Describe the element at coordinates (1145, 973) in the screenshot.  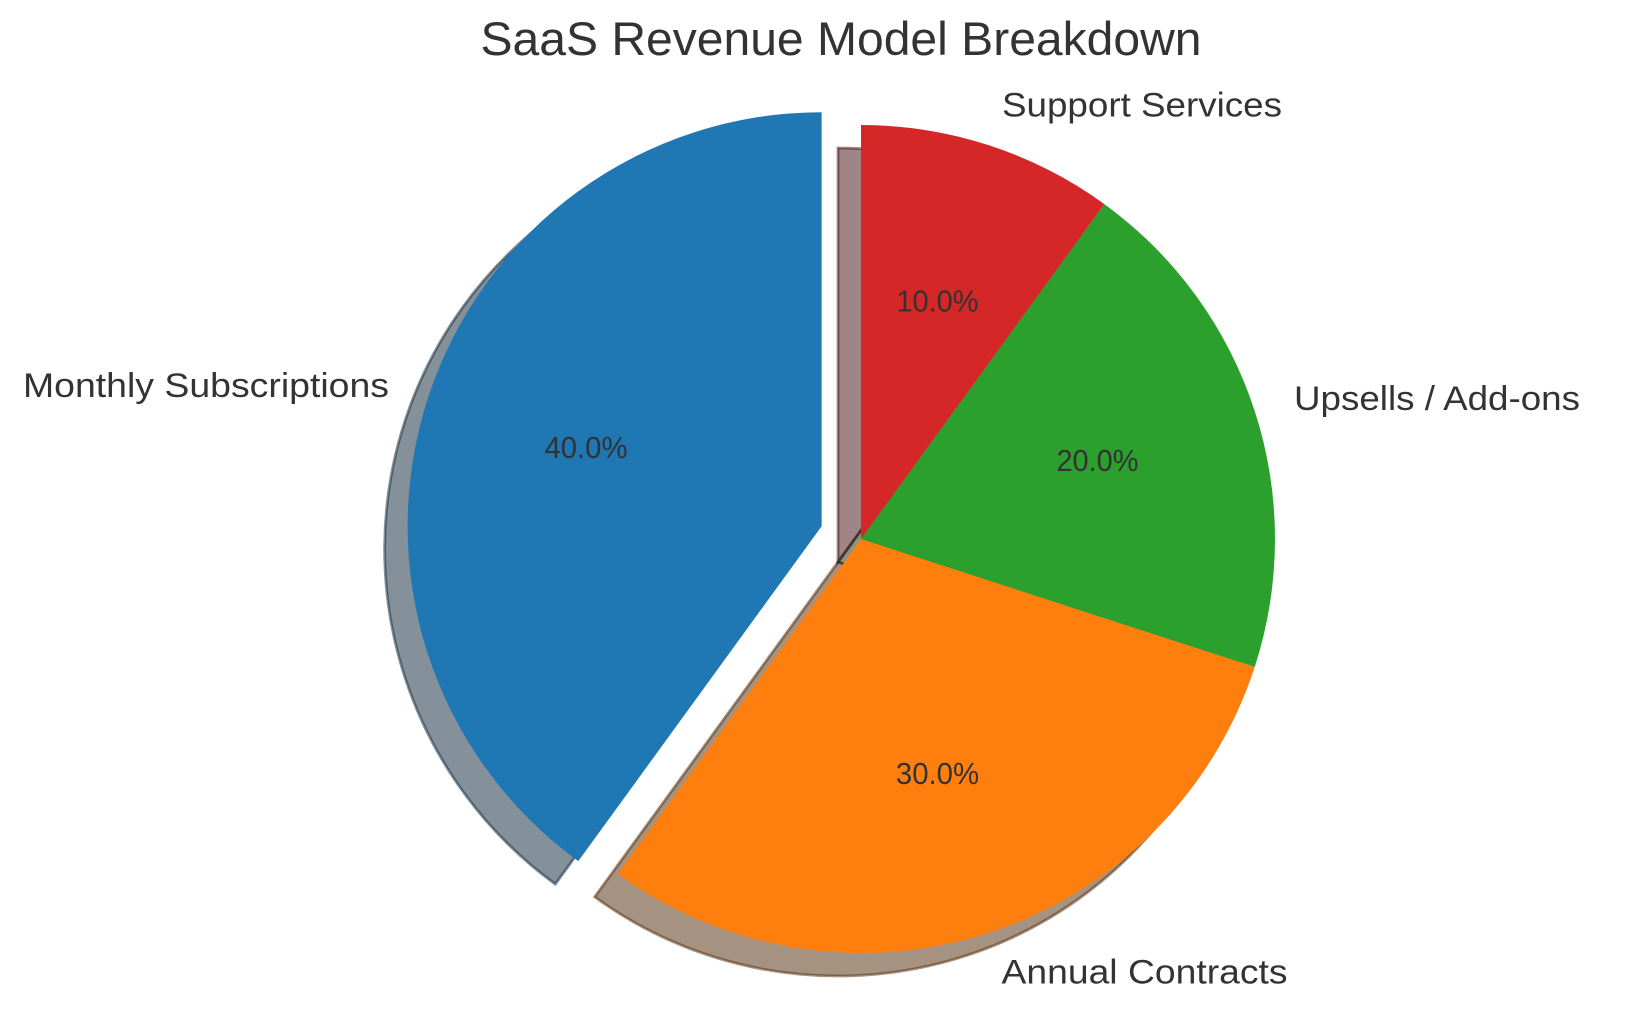
I see `svg-text: Annual Contracts` at that location.